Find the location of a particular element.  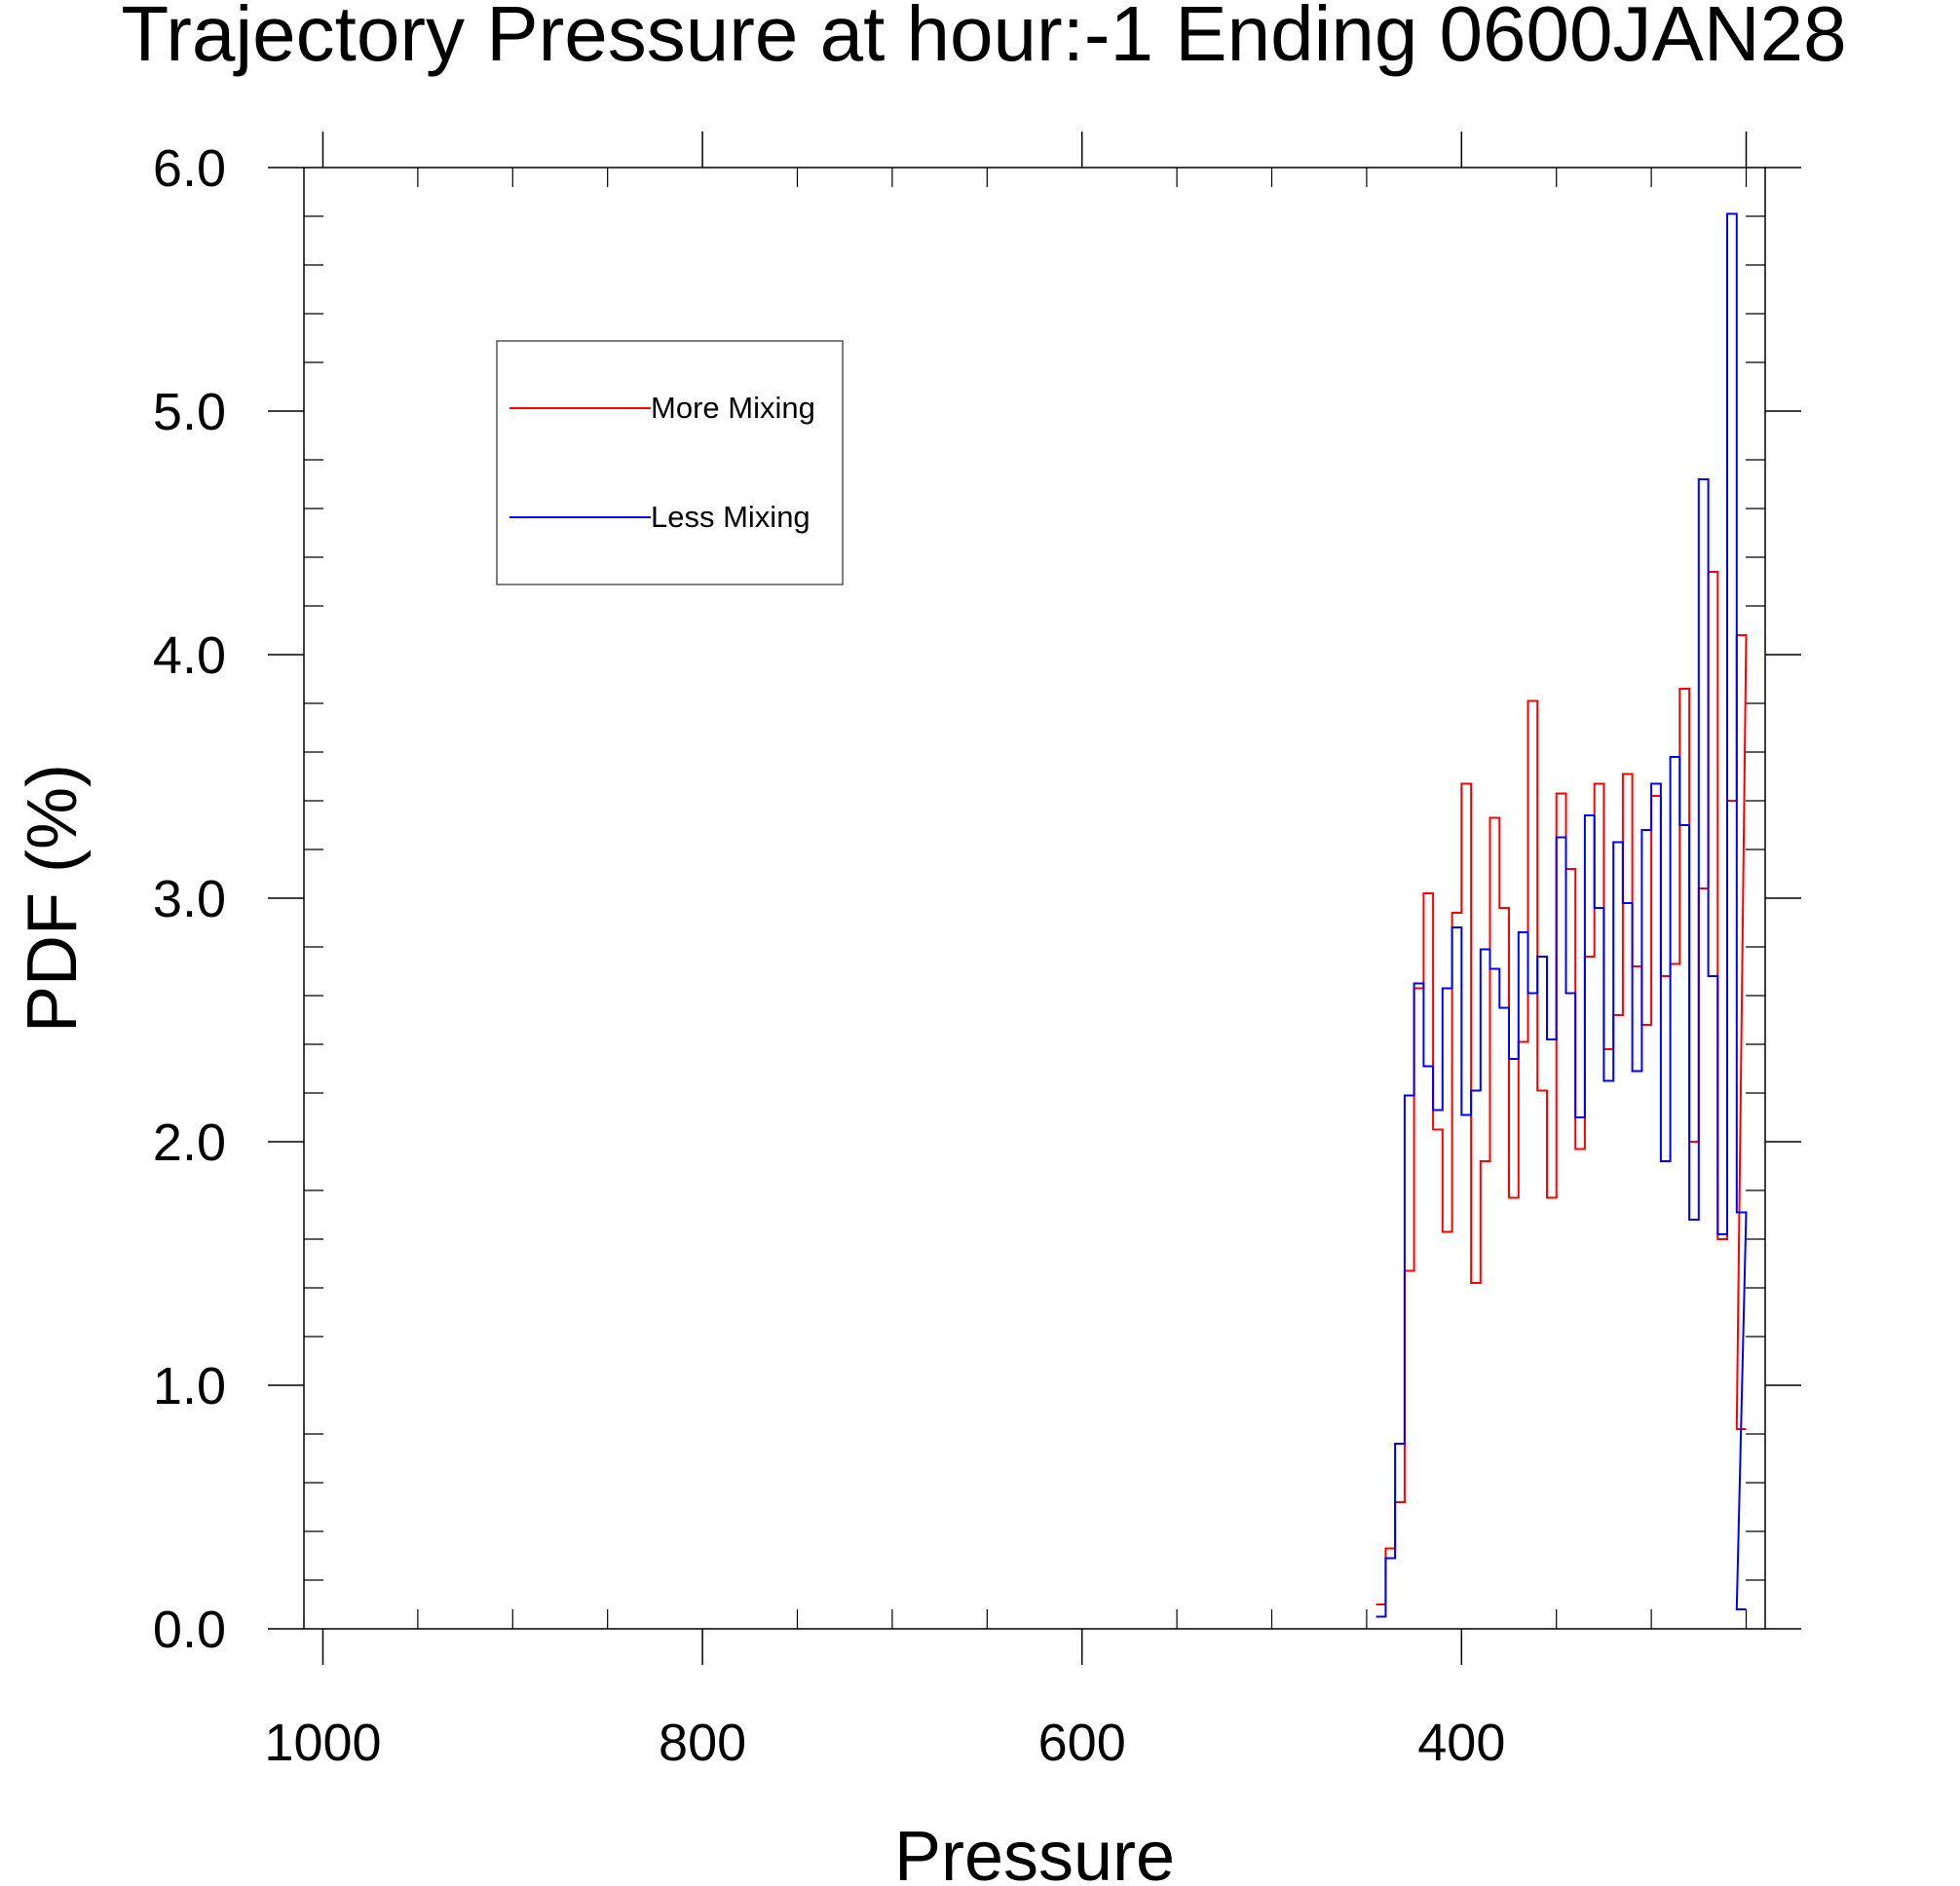

legend-label-less-mixing: Less Mixing is located at coordinates (730, 517).